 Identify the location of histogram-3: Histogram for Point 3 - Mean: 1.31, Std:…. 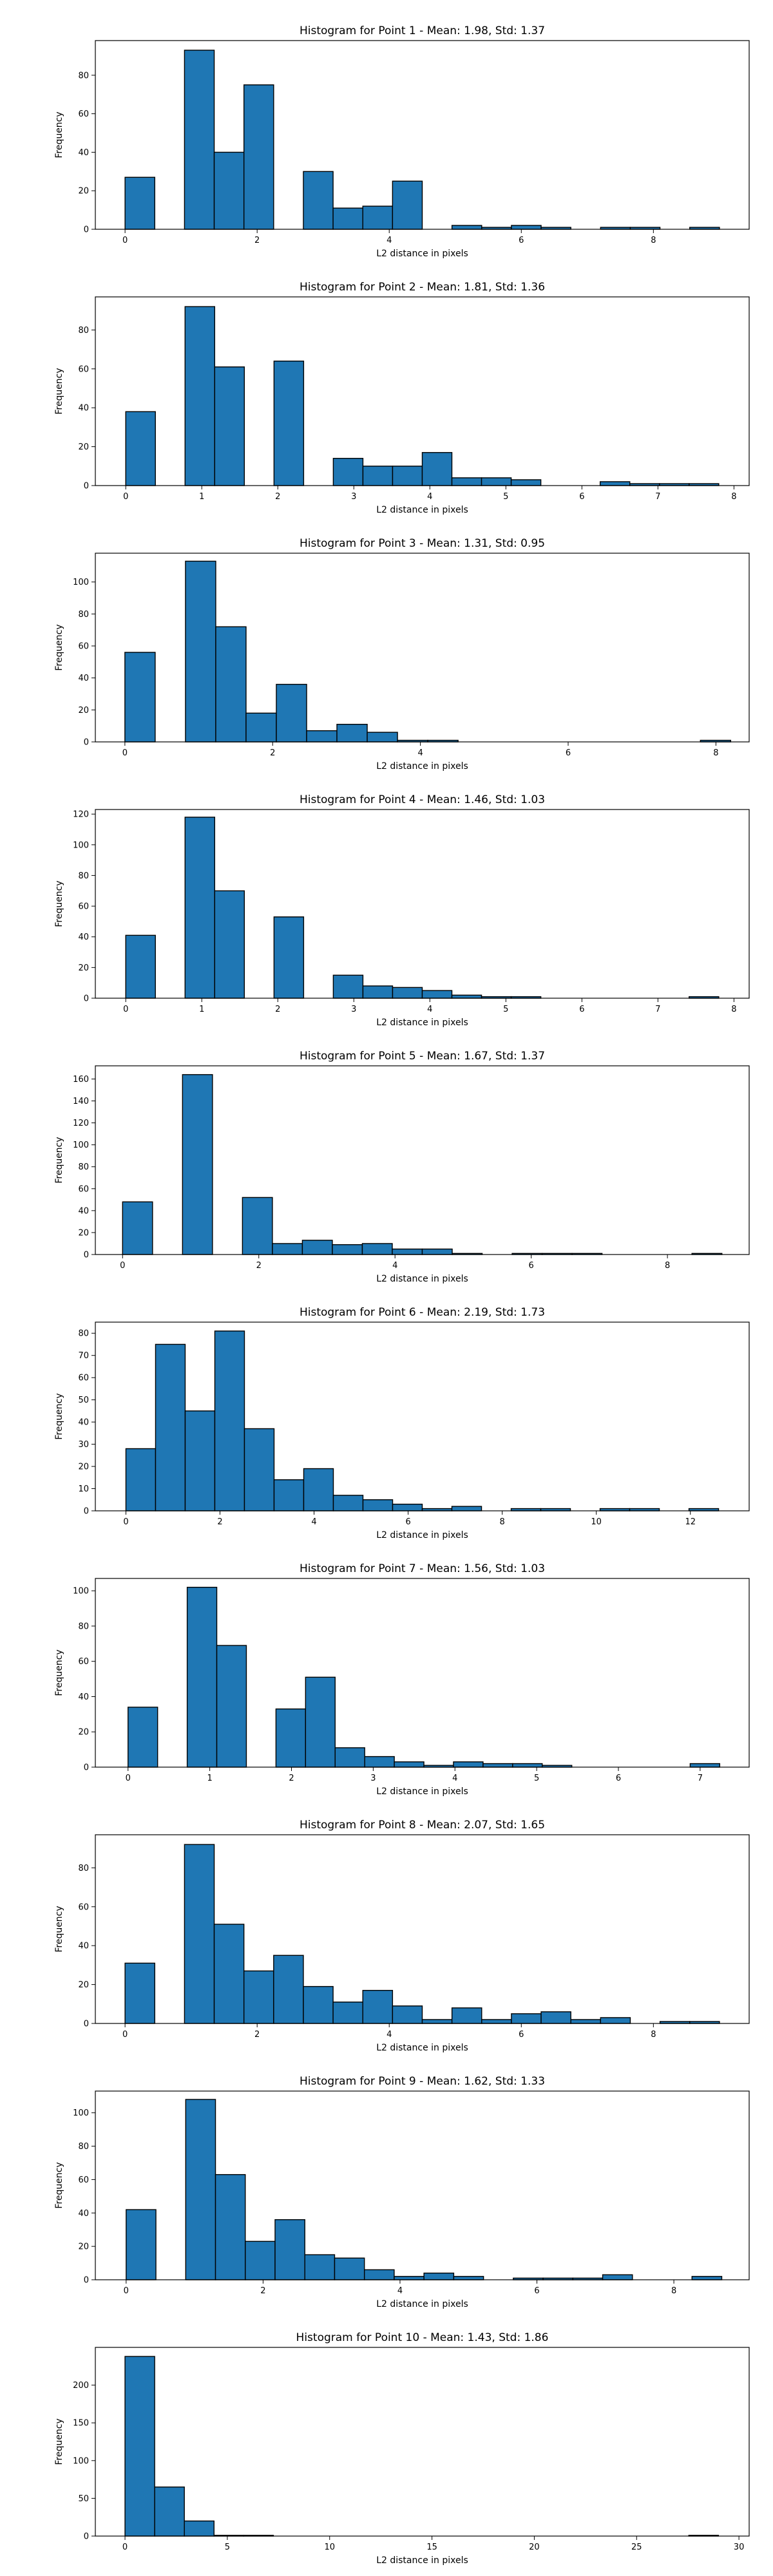
(402, 654).